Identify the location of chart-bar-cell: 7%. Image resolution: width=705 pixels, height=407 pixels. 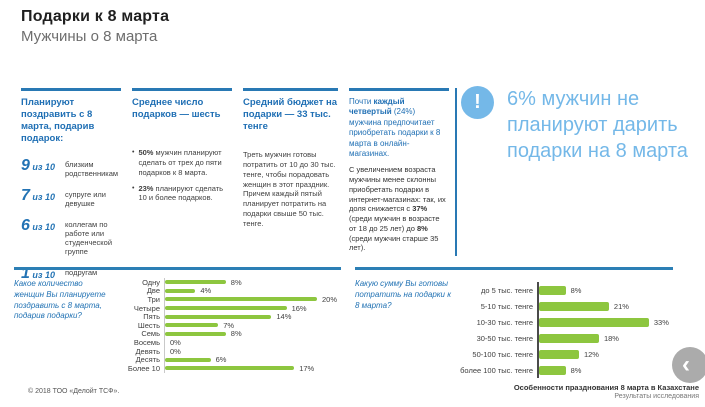
(252, 325).